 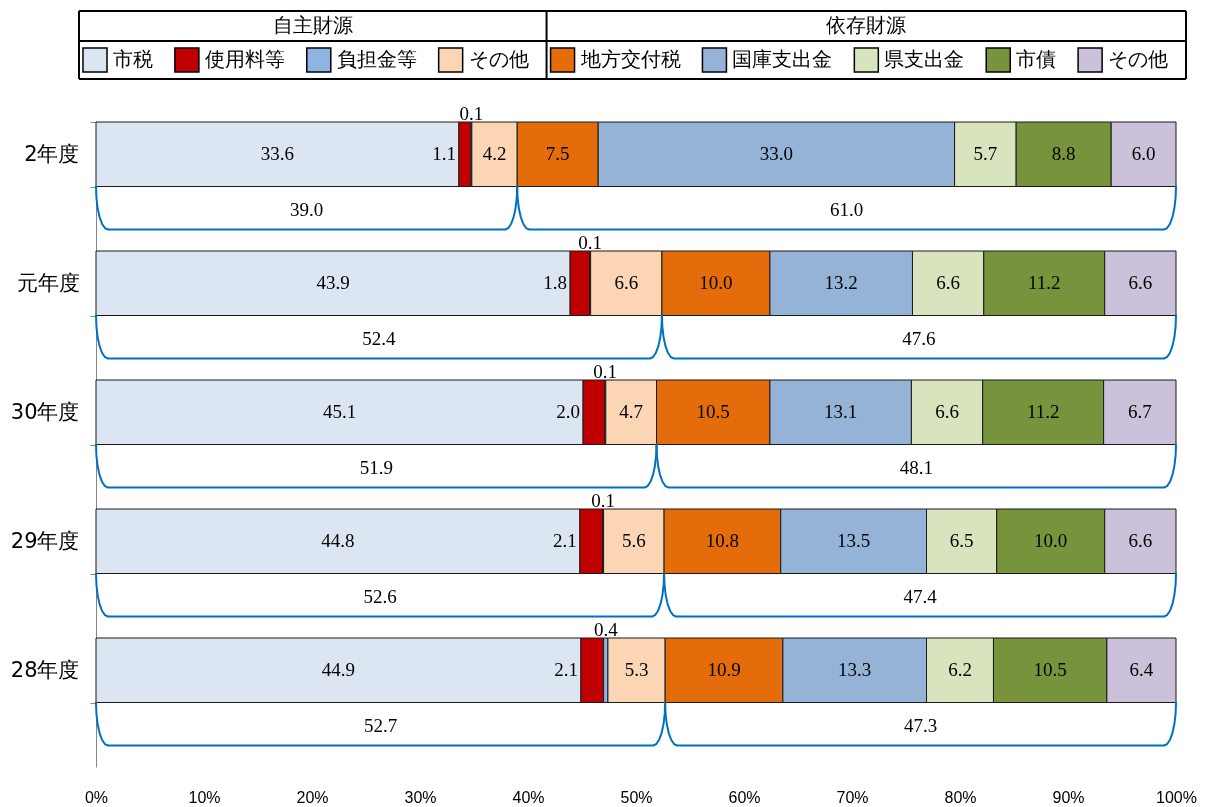 I want to click on annotation: 47.3, so click(x=920, y=725).